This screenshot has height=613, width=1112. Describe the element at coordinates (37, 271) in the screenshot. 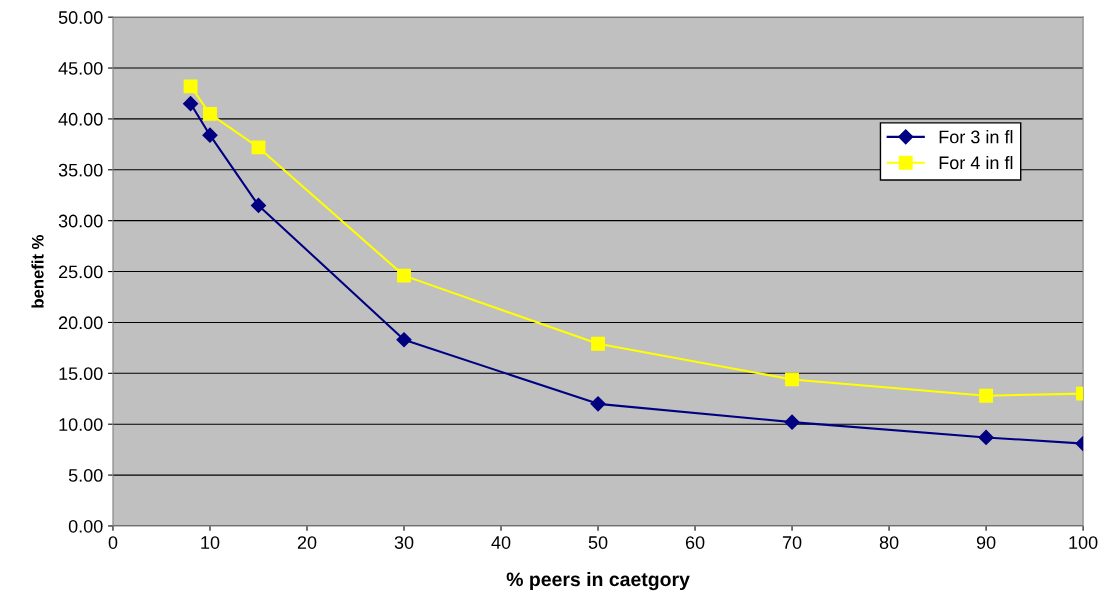

I see `y-axis-title: benefit %` at that location.